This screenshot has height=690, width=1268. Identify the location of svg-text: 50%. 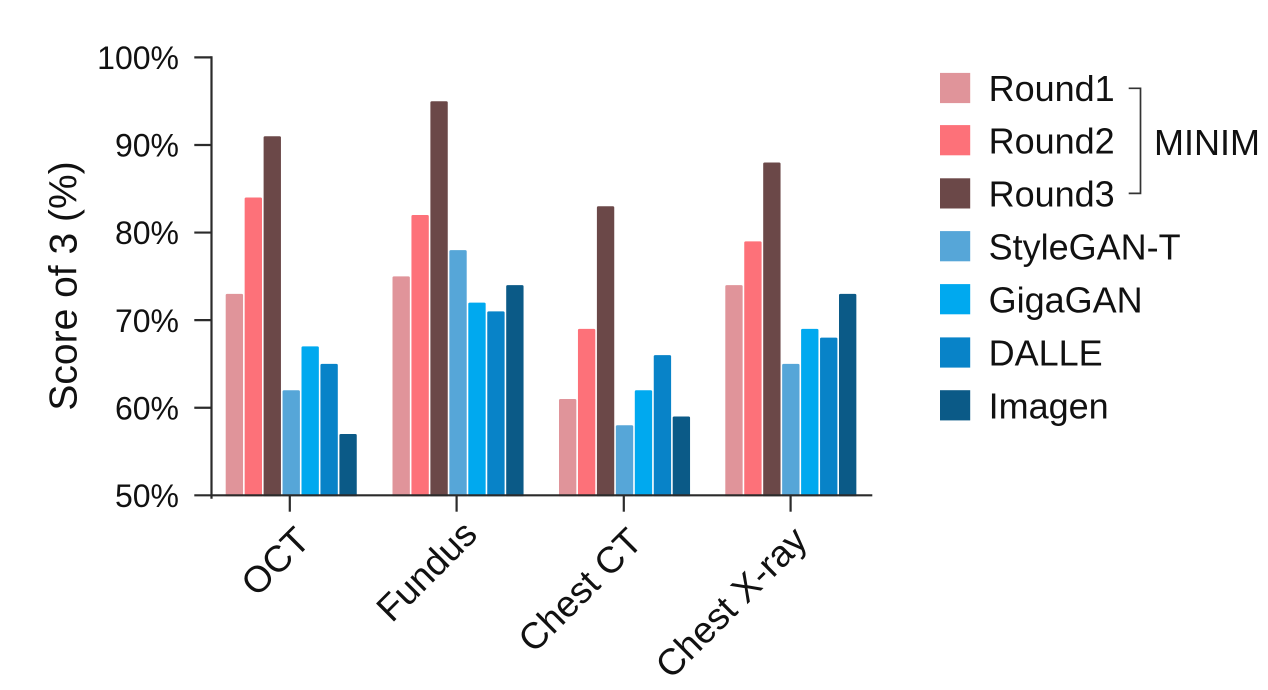
(147, 496).